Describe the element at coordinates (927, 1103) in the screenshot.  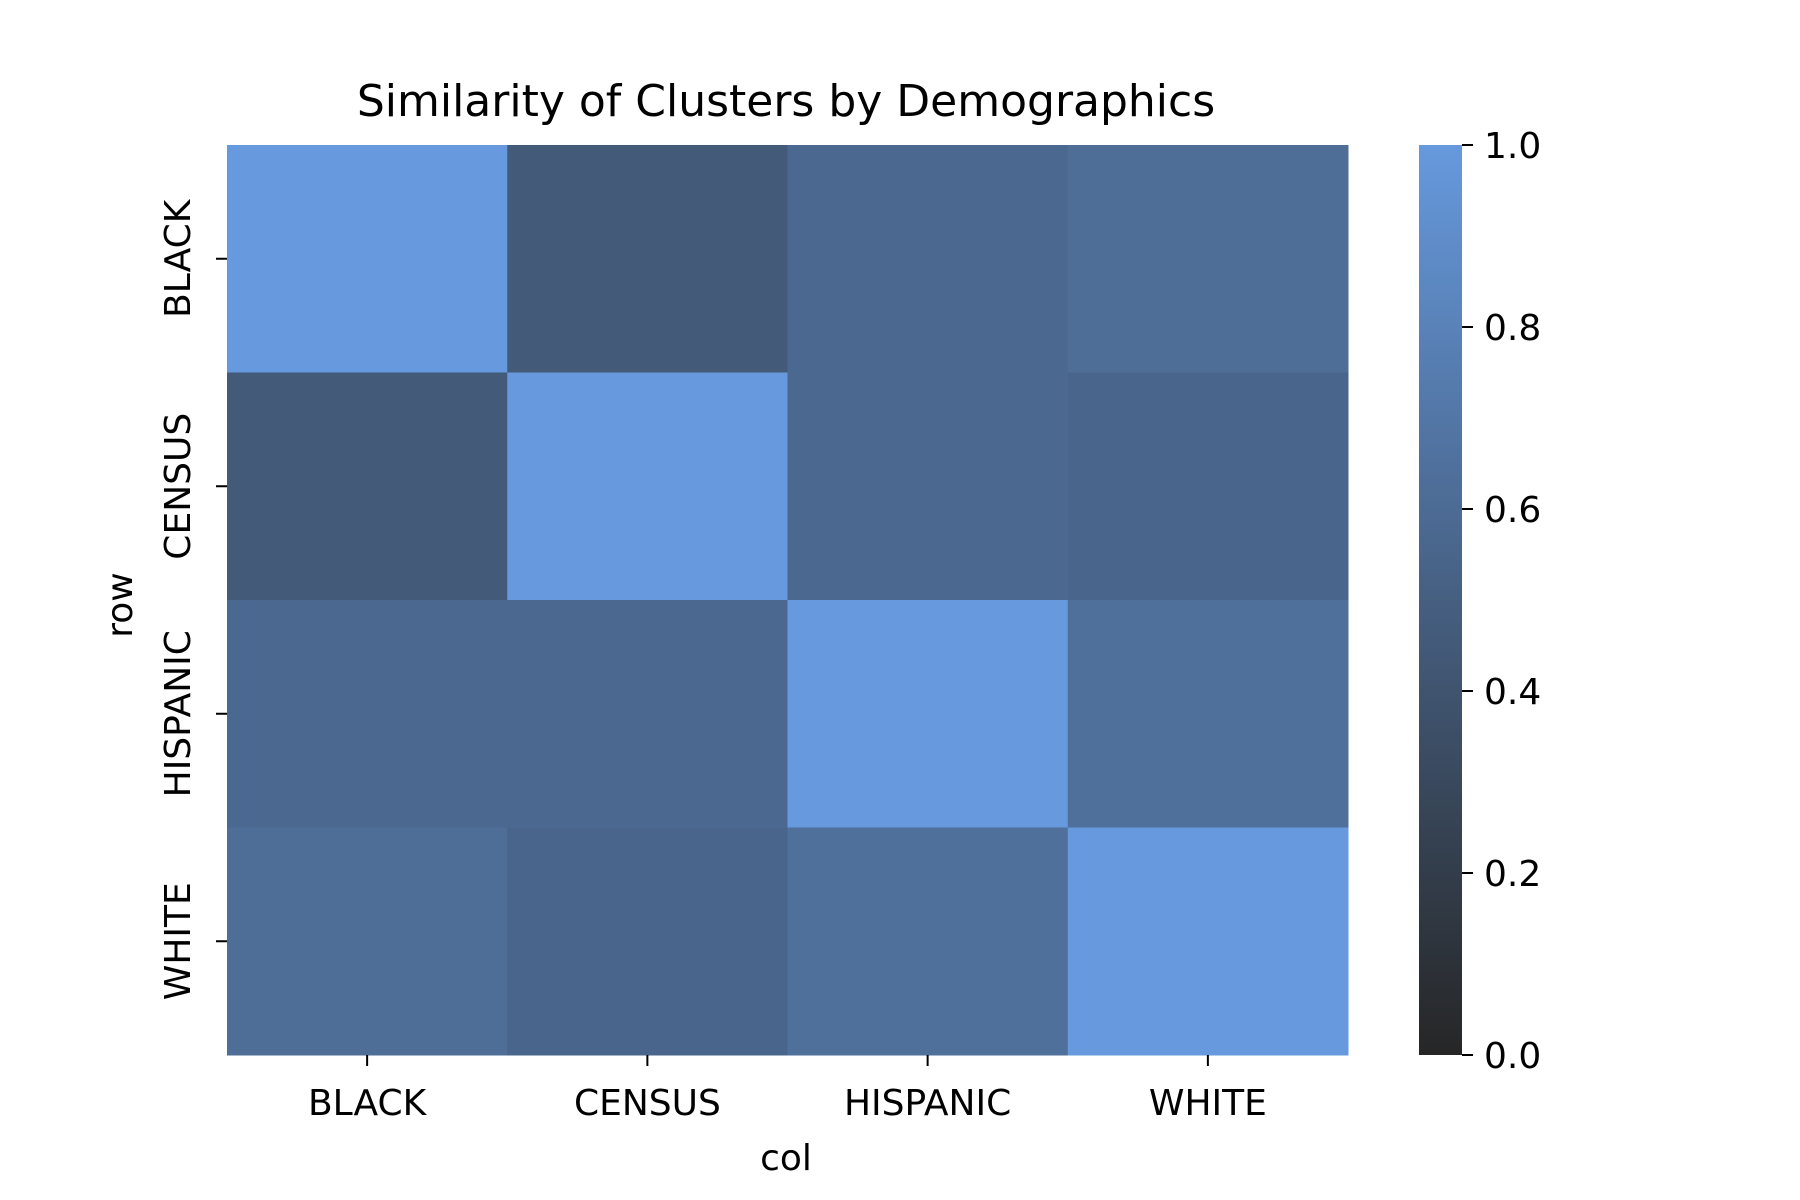
I see `x-tick-label: HISPANIC` at that location.